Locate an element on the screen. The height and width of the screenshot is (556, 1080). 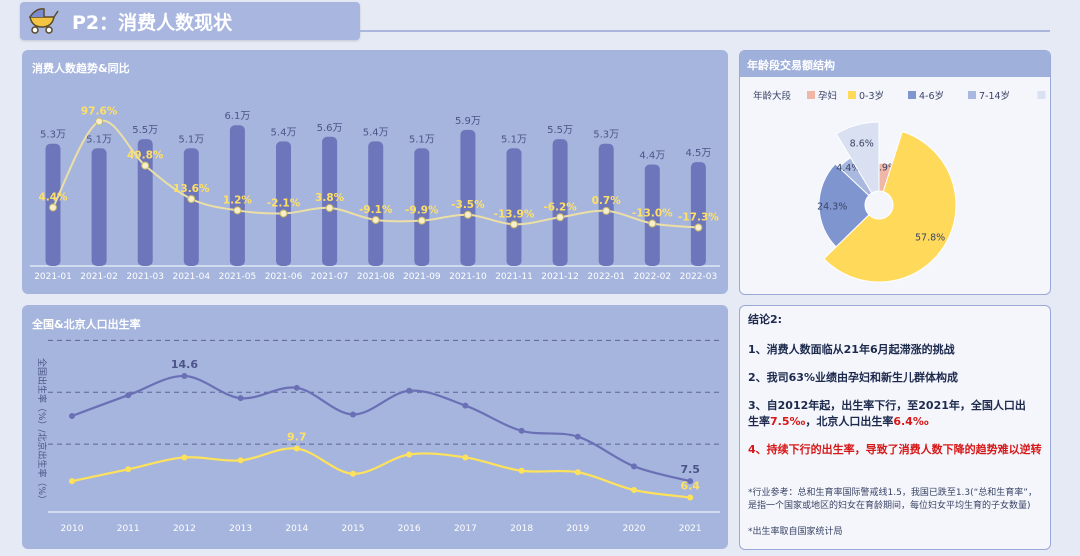
yoy-value-label: -13.9% is located at coordinates (514, 214).